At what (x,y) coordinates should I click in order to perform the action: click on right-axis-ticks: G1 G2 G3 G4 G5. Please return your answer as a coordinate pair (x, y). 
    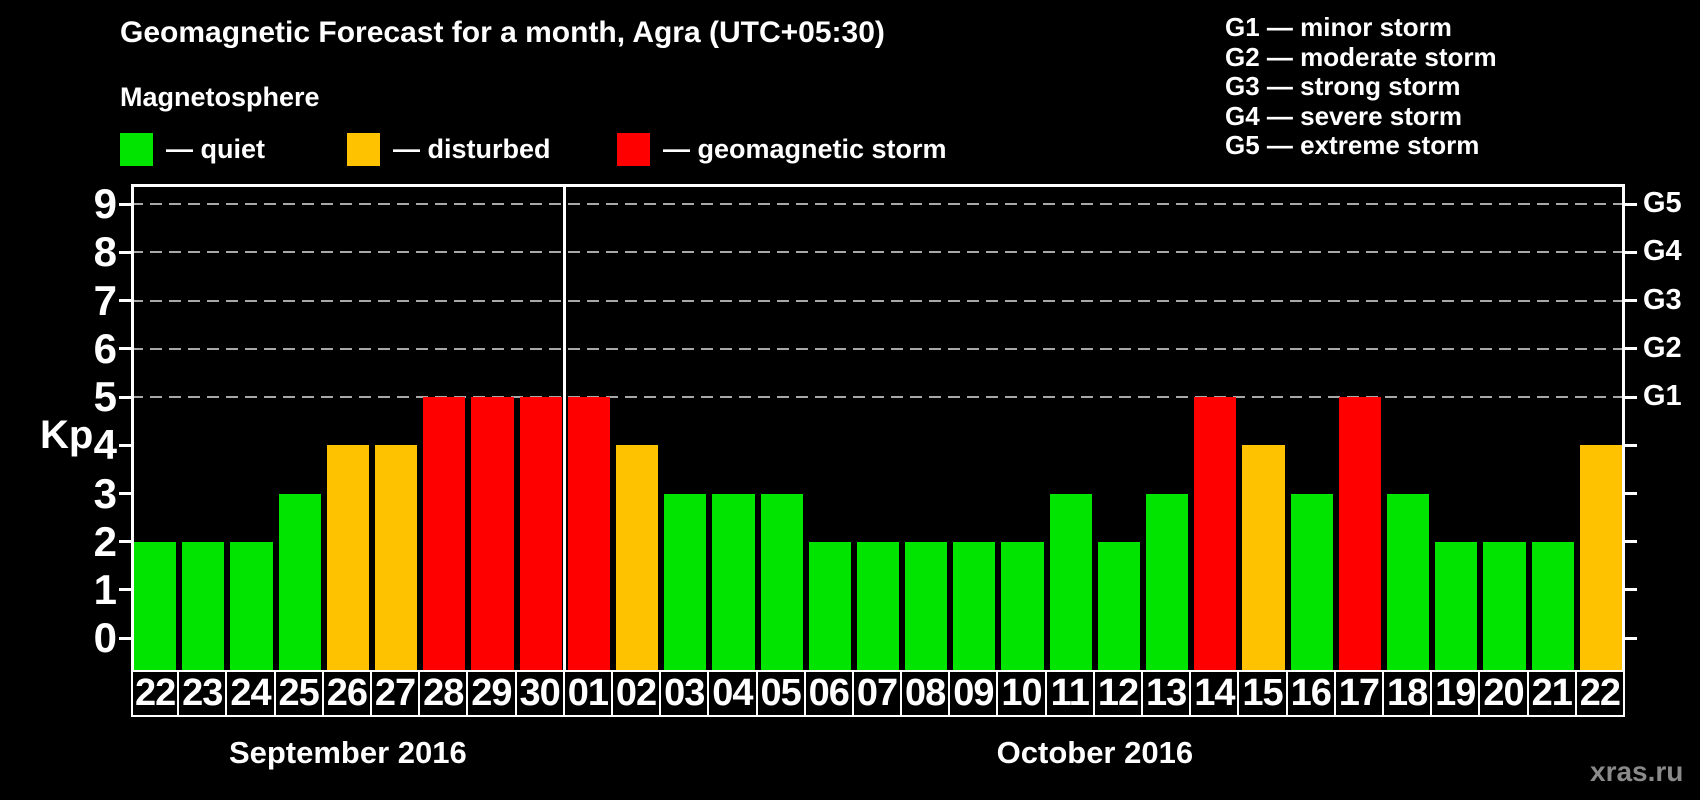
    Looking at the image, I should click on (1671, 427).